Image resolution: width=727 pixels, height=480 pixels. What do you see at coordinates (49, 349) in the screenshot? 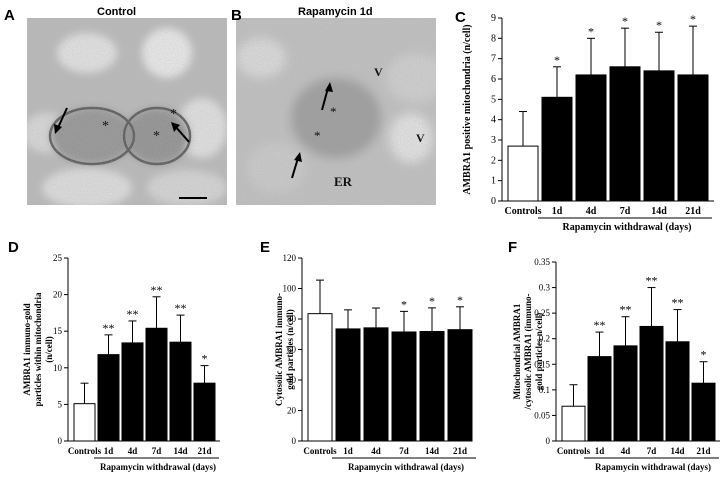
I see `y-axis-label-line: (n/cell)` at bounding box center [49, 349].